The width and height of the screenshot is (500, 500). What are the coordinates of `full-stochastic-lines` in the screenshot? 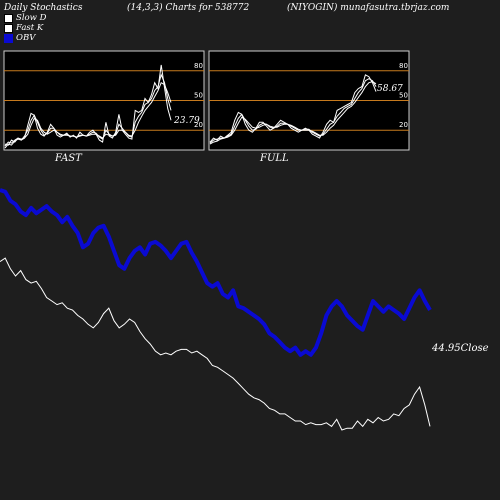 It's located at (293, 109).